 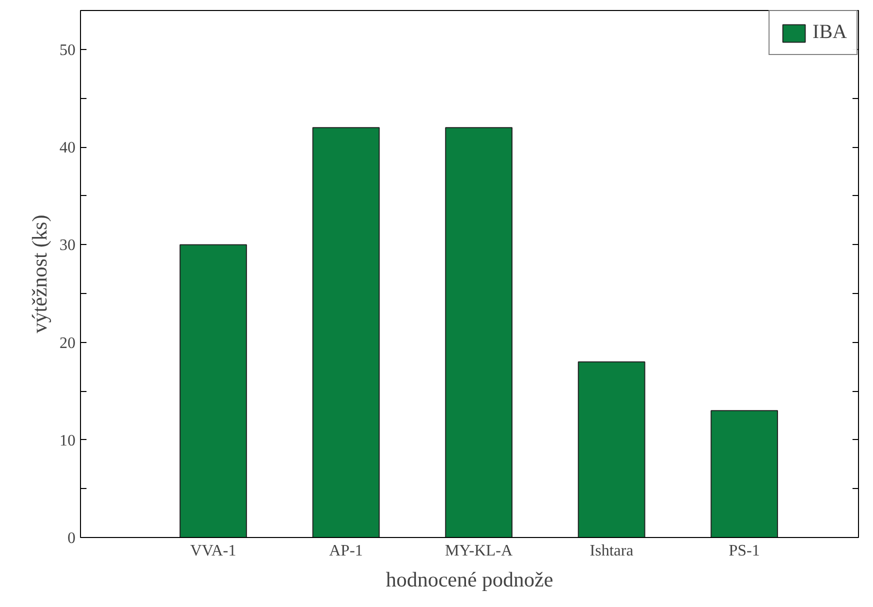 I want to click on x-tick-label: VVA-1, so click(x=213, y=551).